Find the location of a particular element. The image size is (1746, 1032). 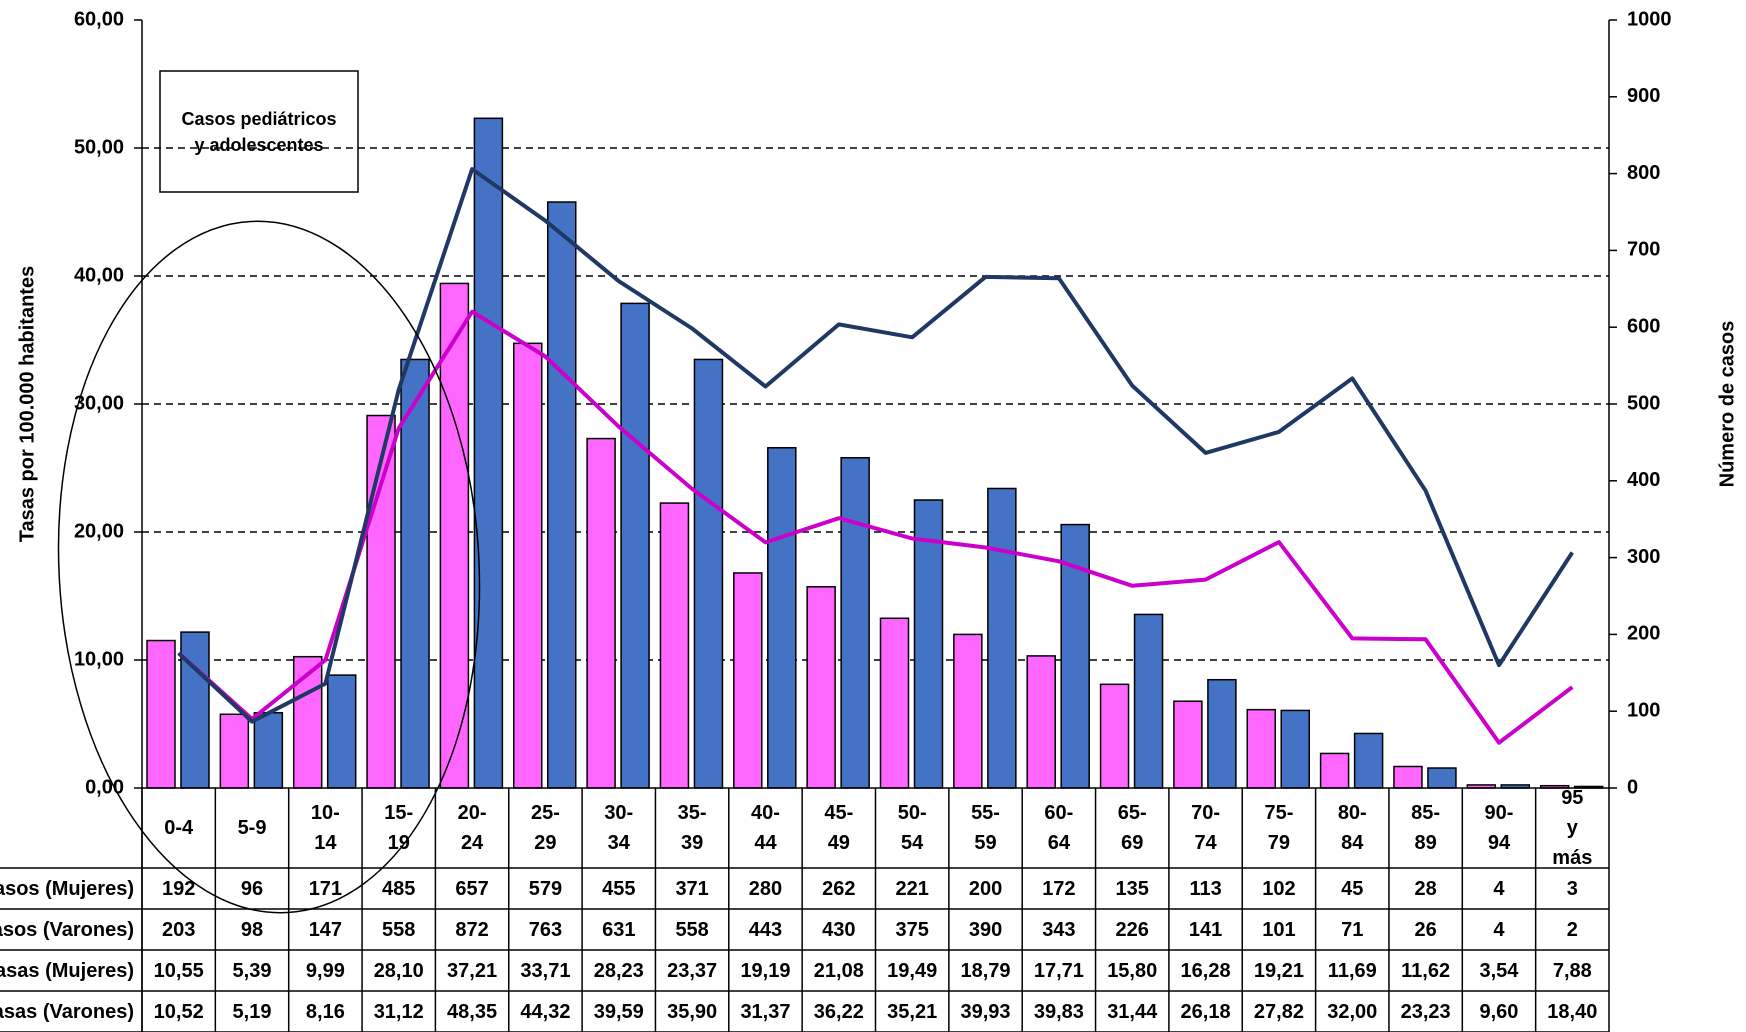

table-cell: 872 is located at coordinates (471, 930).